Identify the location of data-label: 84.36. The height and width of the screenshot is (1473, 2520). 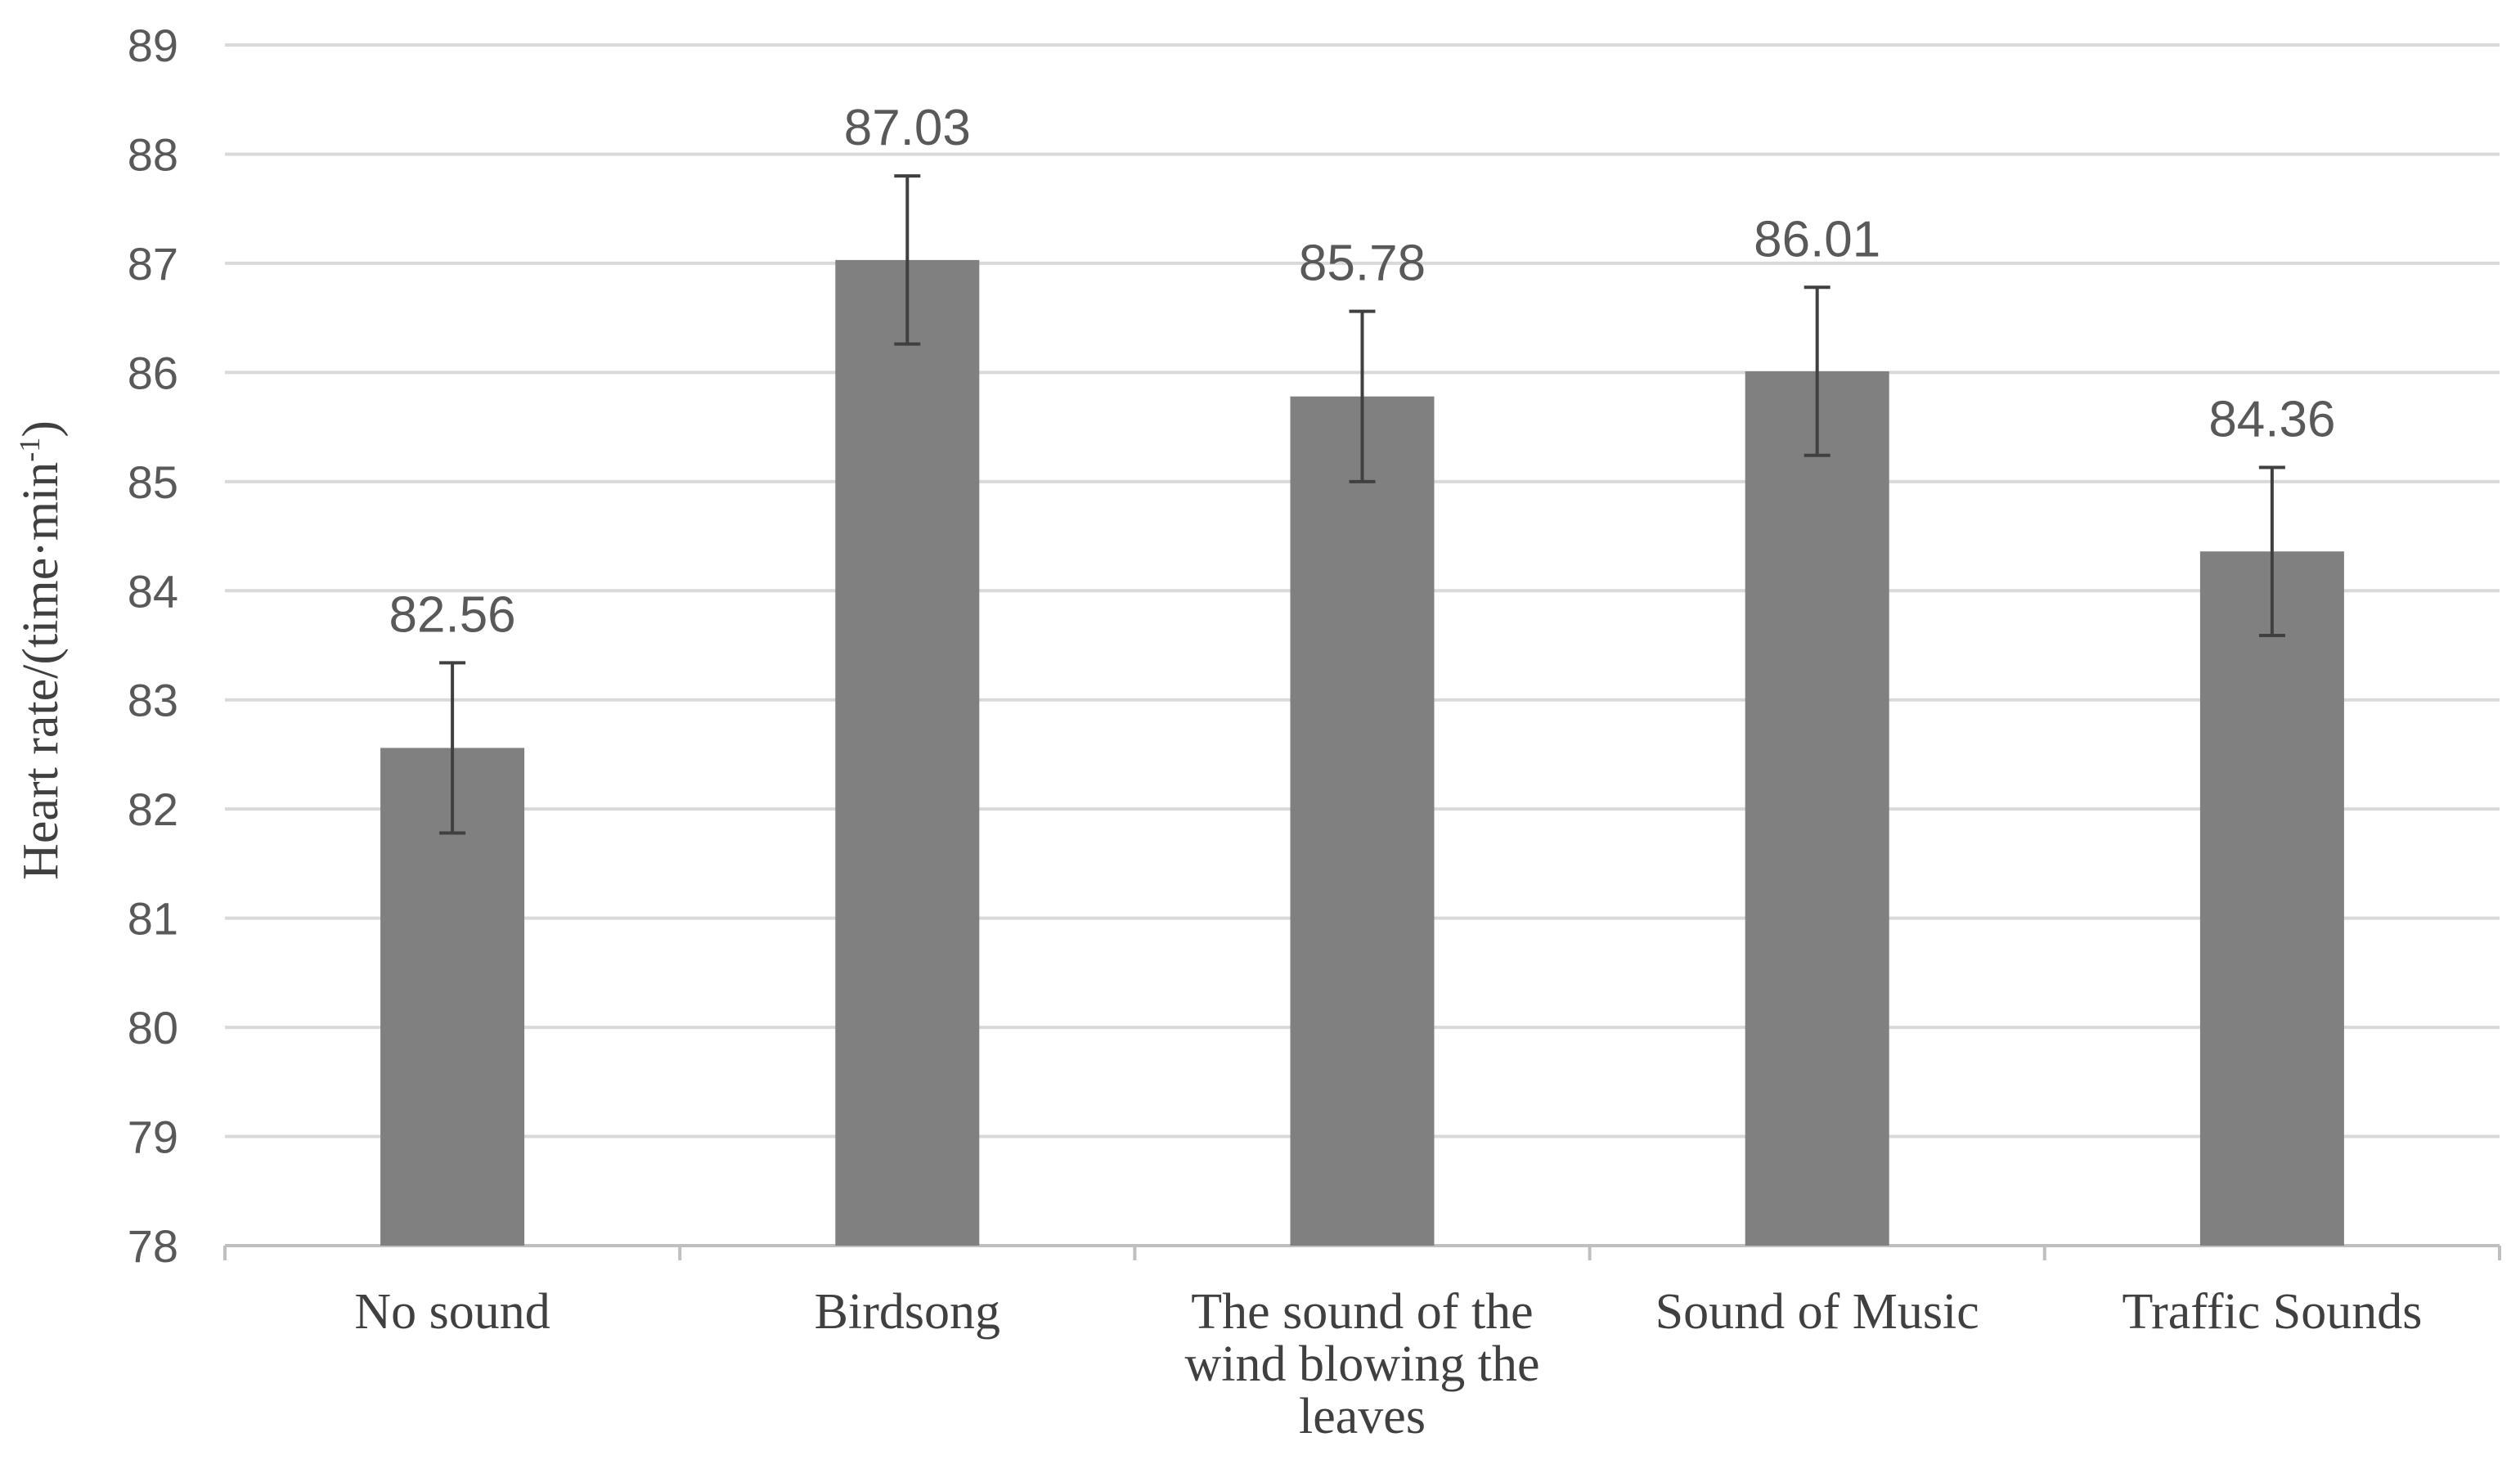
(2271, 419).